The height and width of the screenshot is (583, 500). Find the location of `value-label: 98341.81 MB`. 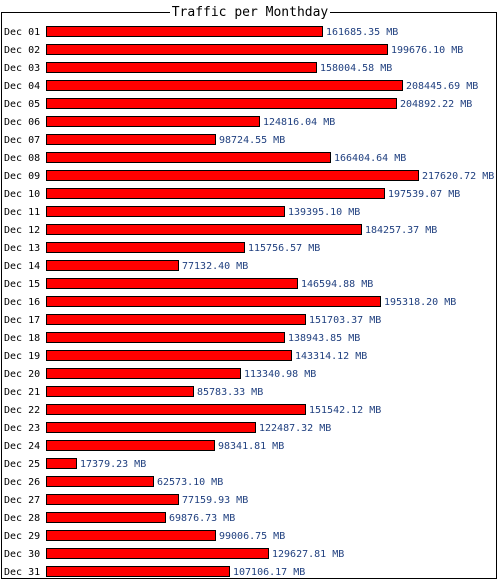

value-label: 98341.81 MB is located at coordinates (251, 446).